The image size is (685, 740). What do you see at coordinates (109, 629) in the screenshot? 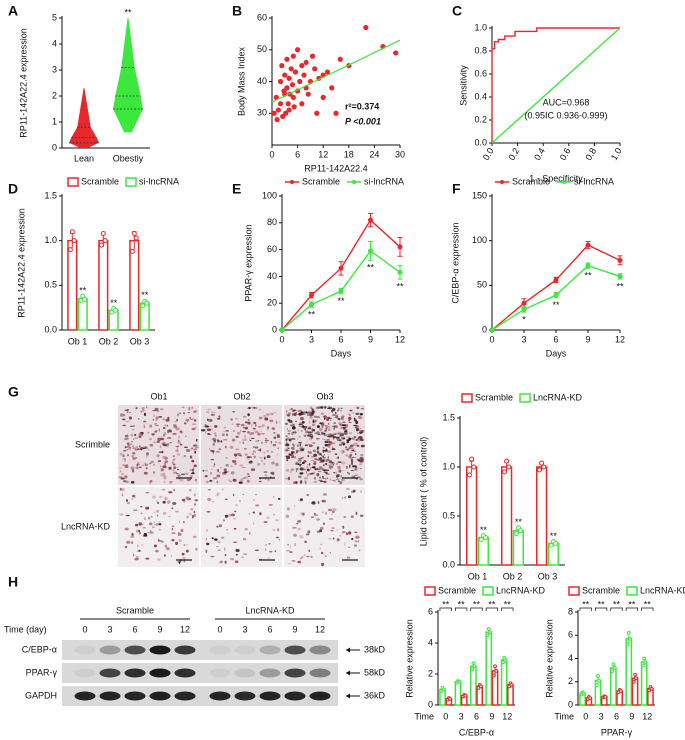
I see `time-tick-label: 3` at bounding box center [109, 629].